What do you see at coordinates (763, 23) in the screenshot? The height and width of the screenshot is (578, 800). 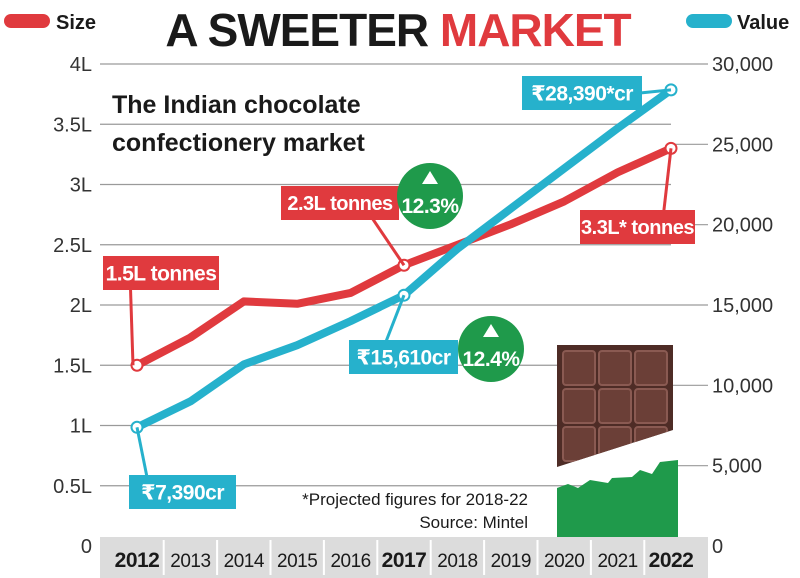 I see `legend-value-label: Value` at bounding box center [763, 23].